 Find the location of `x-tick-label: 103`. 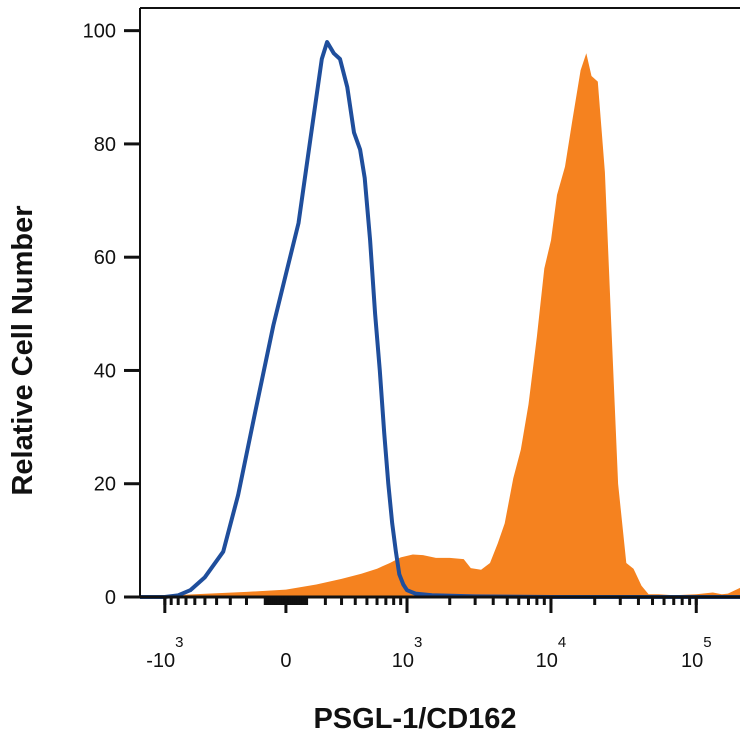

x-tick-label: 103 is located at coordinates (407, 653).